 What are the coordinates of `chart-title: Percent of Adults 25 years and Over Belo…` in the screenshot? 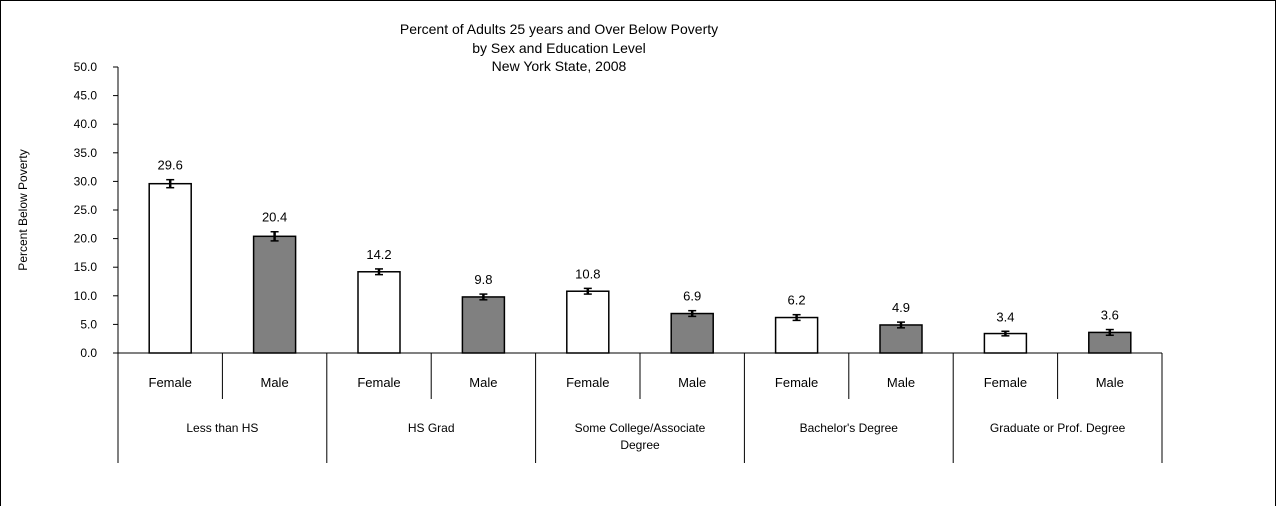 It's located at (559, 29).